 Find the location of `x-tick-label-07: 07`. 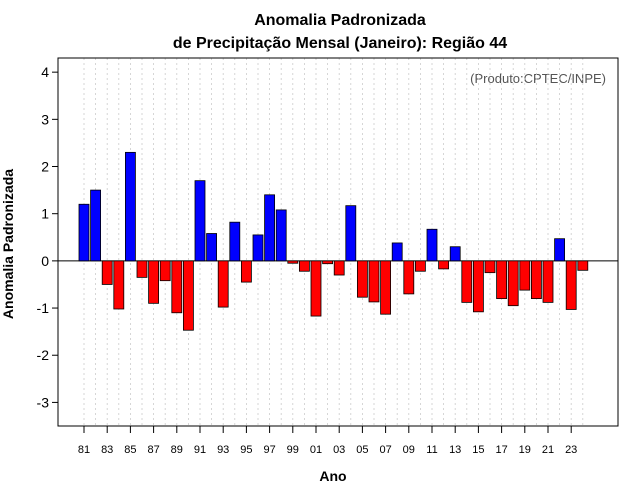

x-tick-label-07: 07 is located at coordinates (385, 450).